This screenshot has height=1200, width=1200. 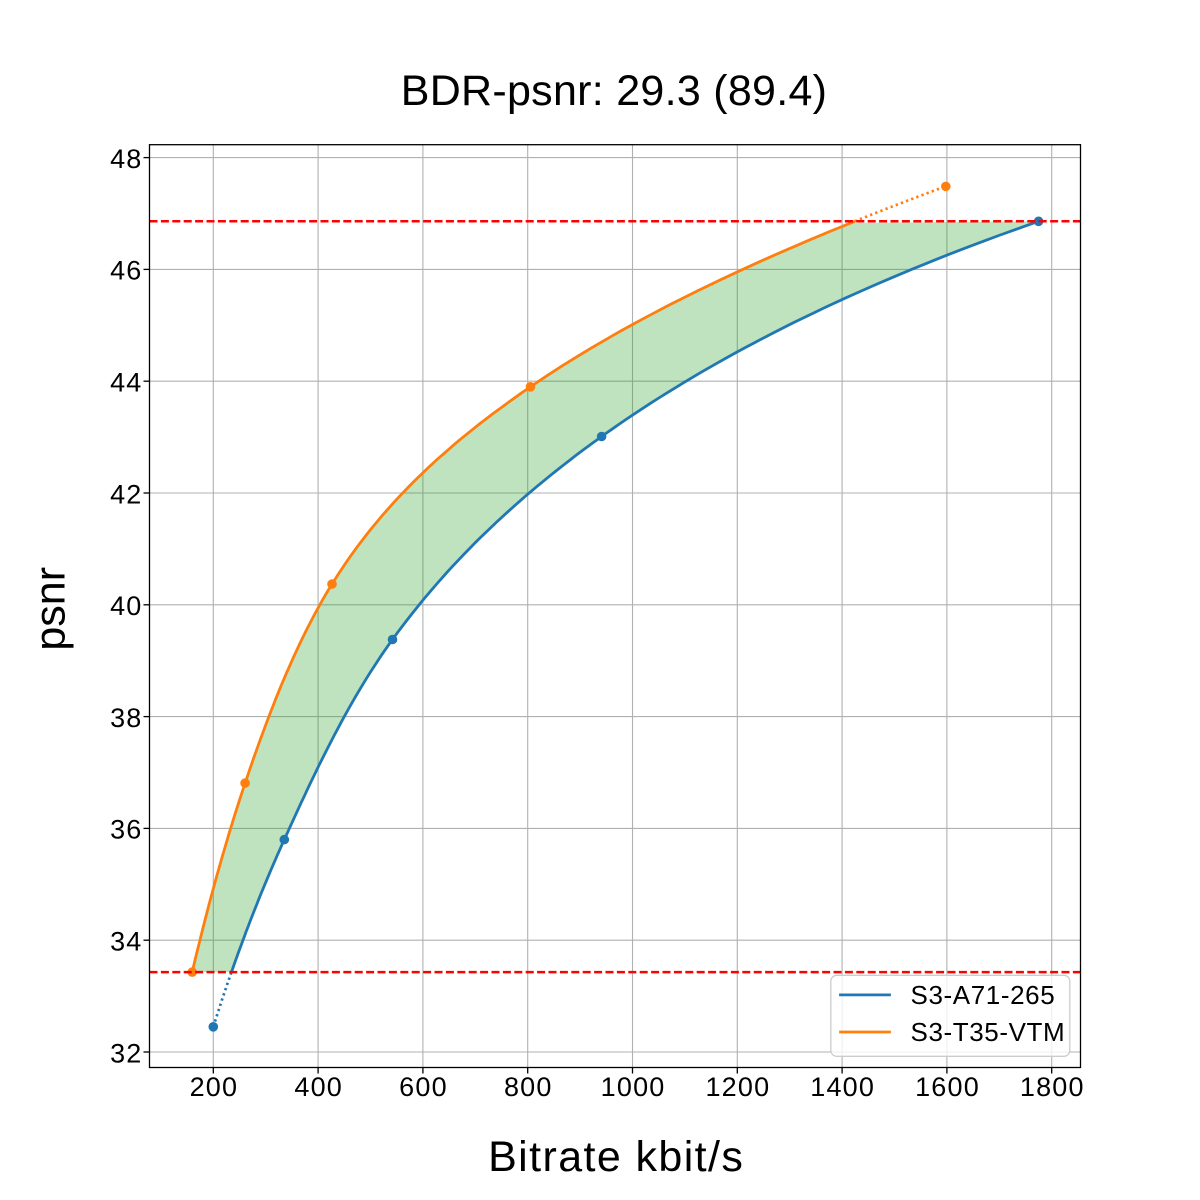 I want to click on svg-text: 34, so click(x=126, y=942).